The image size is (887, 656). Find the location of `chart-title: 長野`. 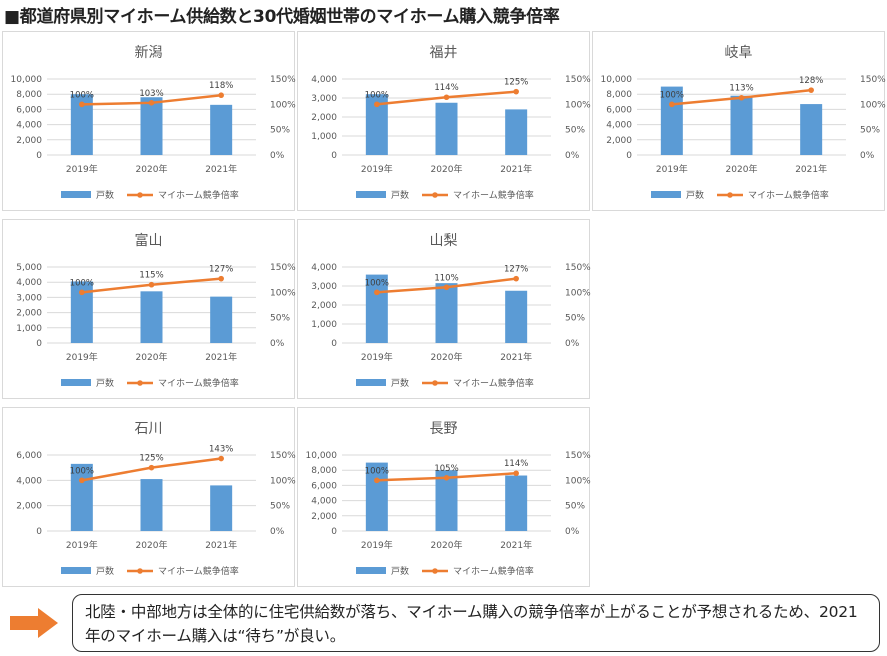

chart-title: 長野 is located at coordinates (443, 429).